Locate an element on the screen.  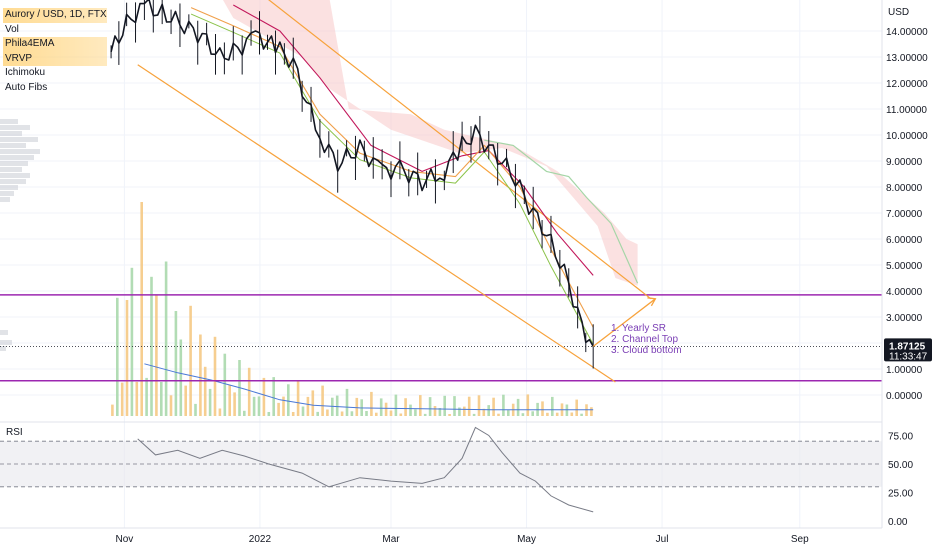
last-price-value: 1.87125 is located at coordinates (907, 346).